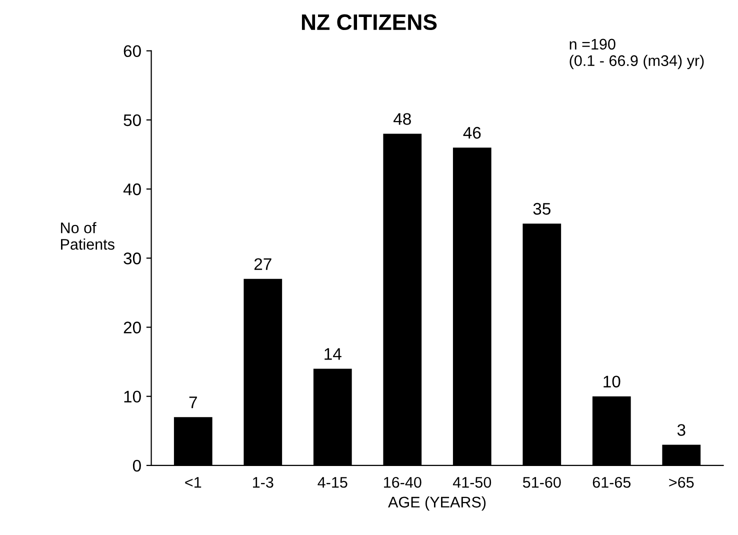 The image size is (738, 535). Describe the element at coordinates (681, 482) in the screenshot. I see `x-tick-label: >65` at that location.